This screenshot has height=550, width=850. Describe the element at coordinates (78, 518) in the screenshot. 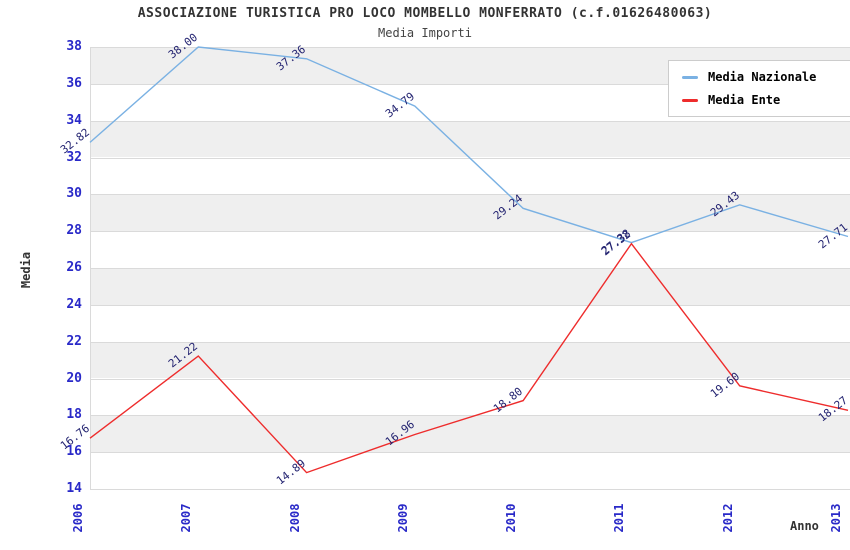

I see `x-tick-label: 2006` at that location.